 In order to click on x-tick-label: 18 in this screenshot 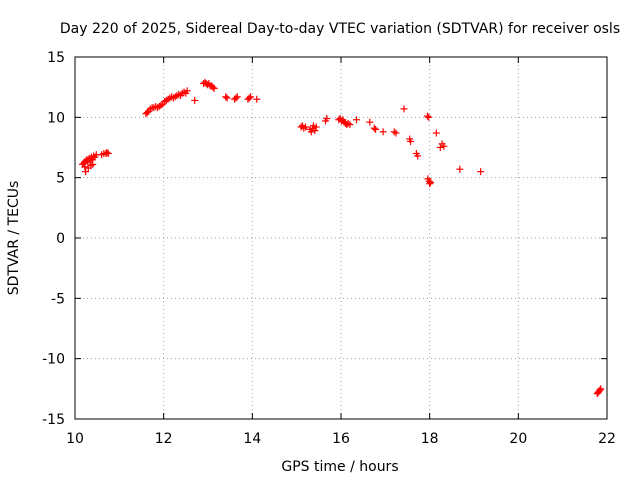, I will do `click(430, 439)`.